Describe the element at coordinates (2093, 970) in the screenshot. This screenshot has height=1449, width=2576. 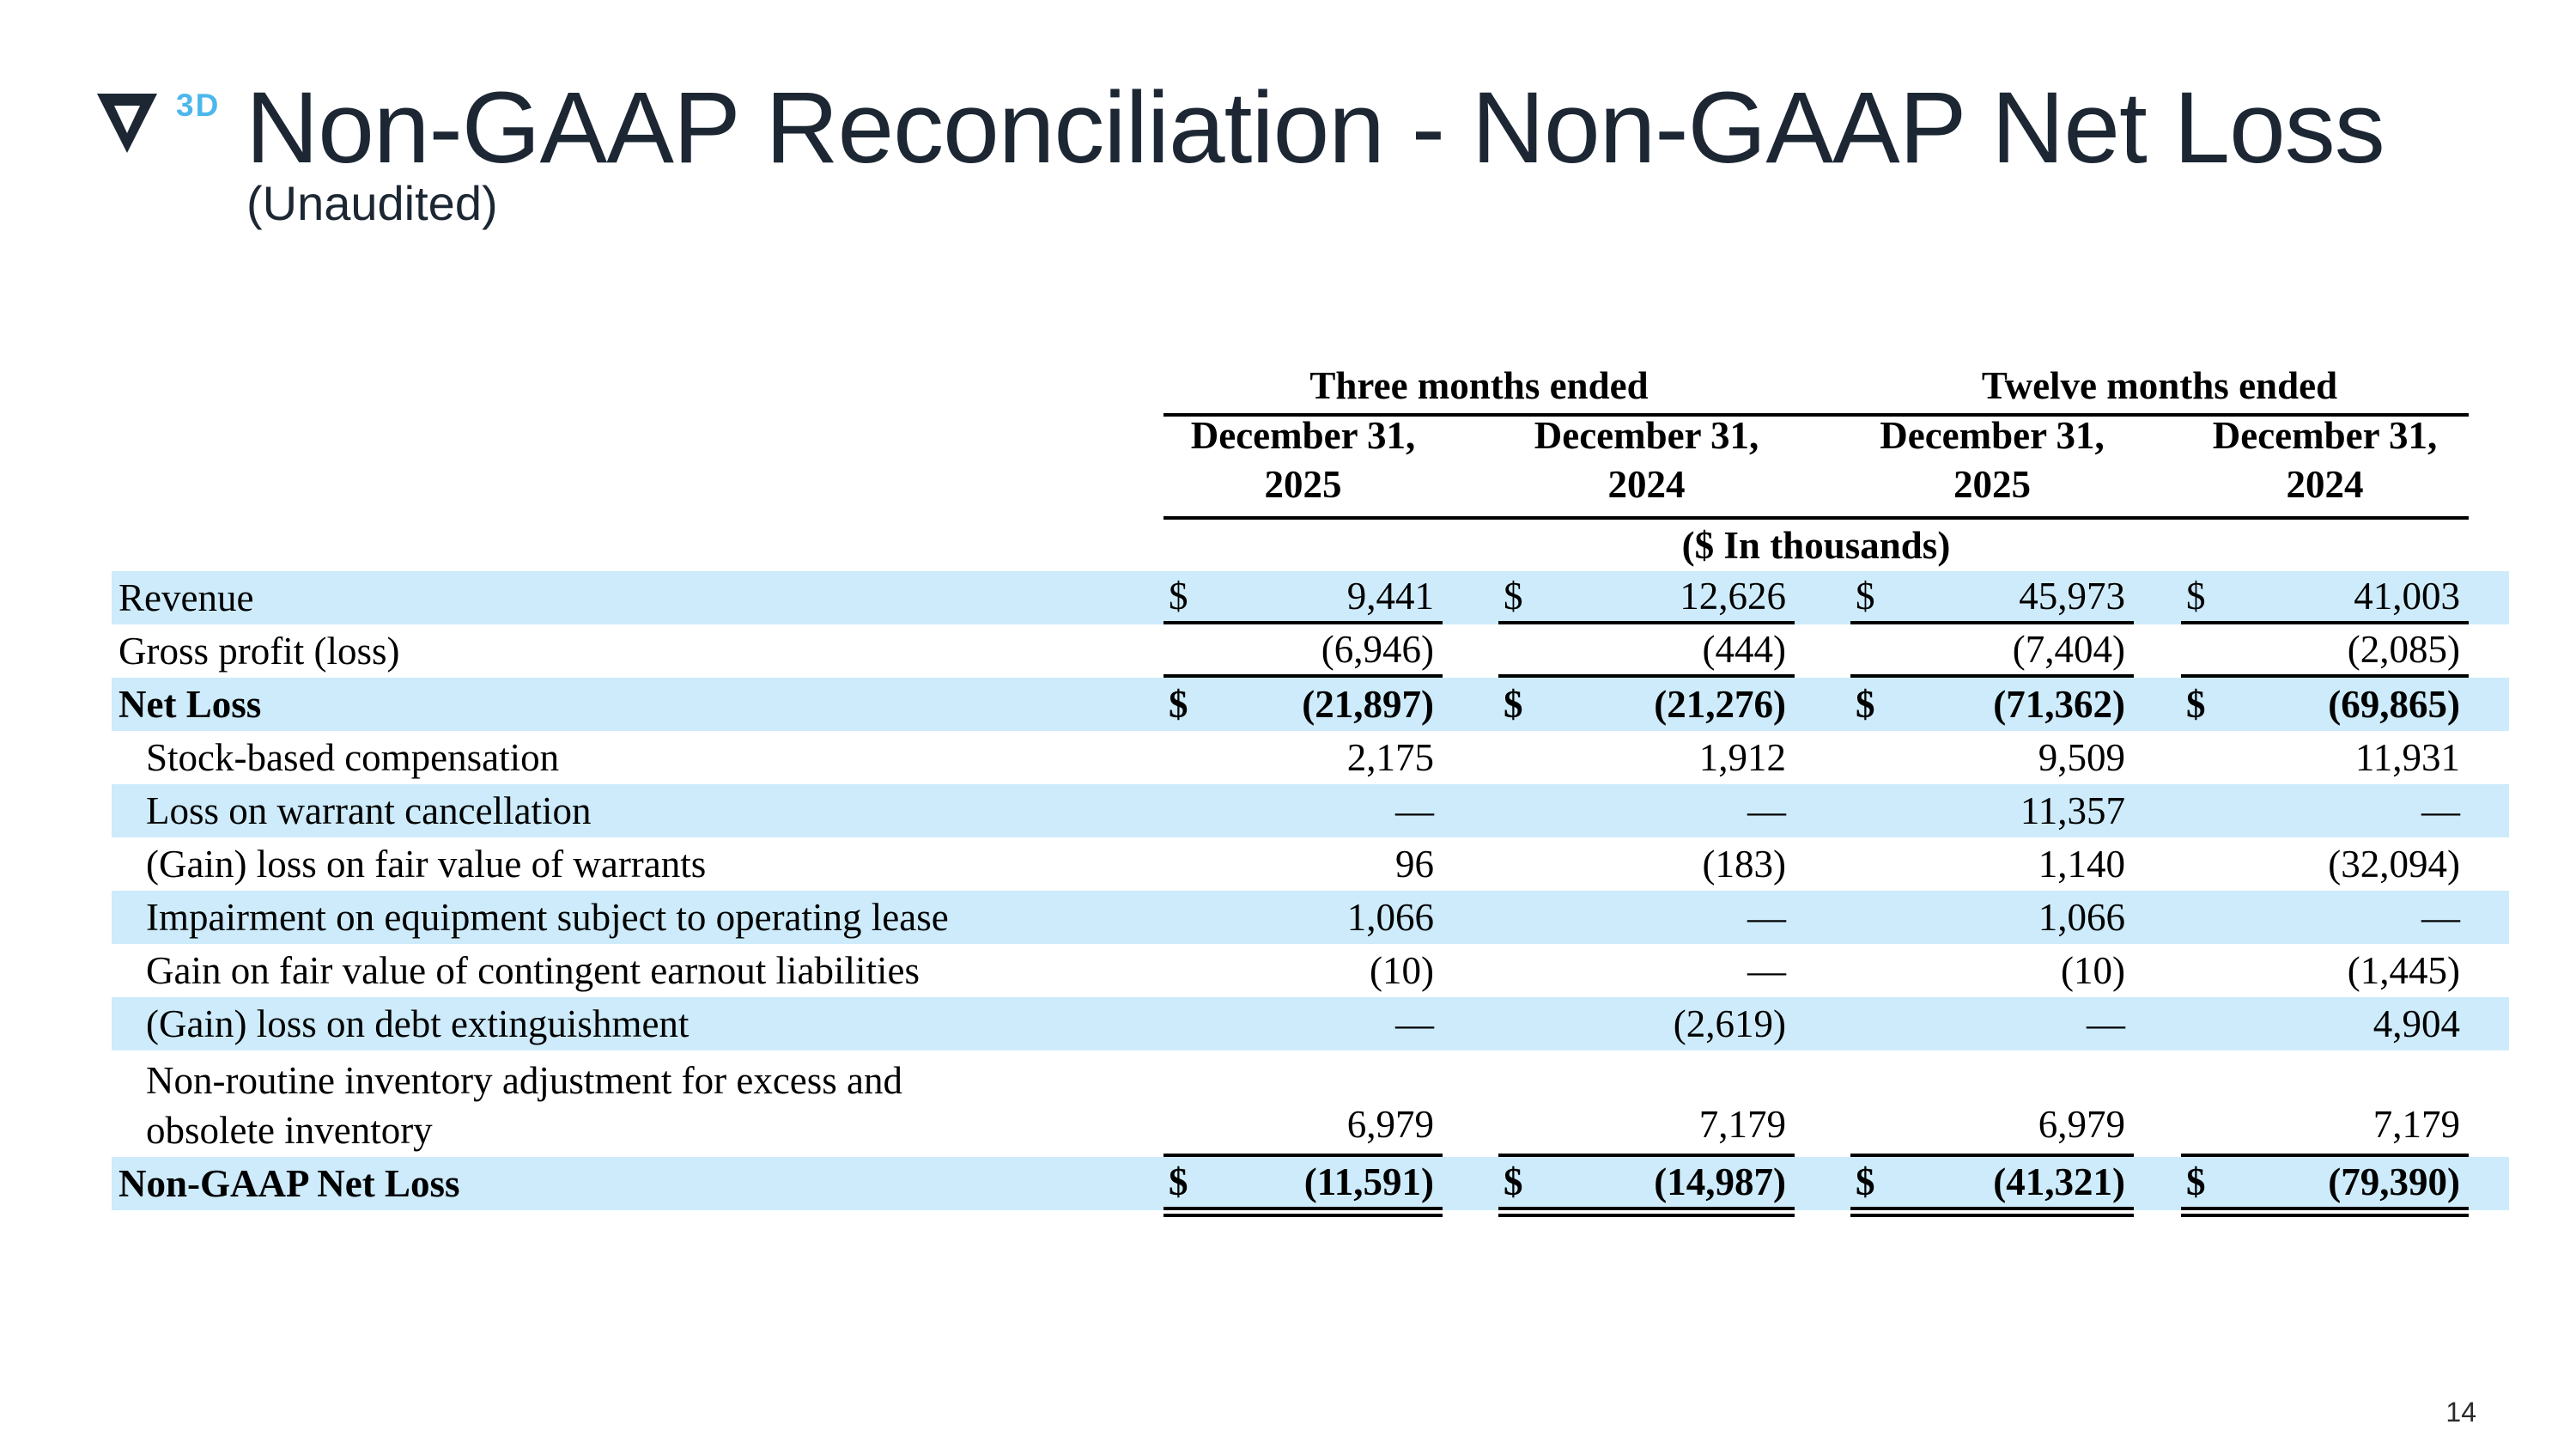
I see `value-cell: (10)` at that location.